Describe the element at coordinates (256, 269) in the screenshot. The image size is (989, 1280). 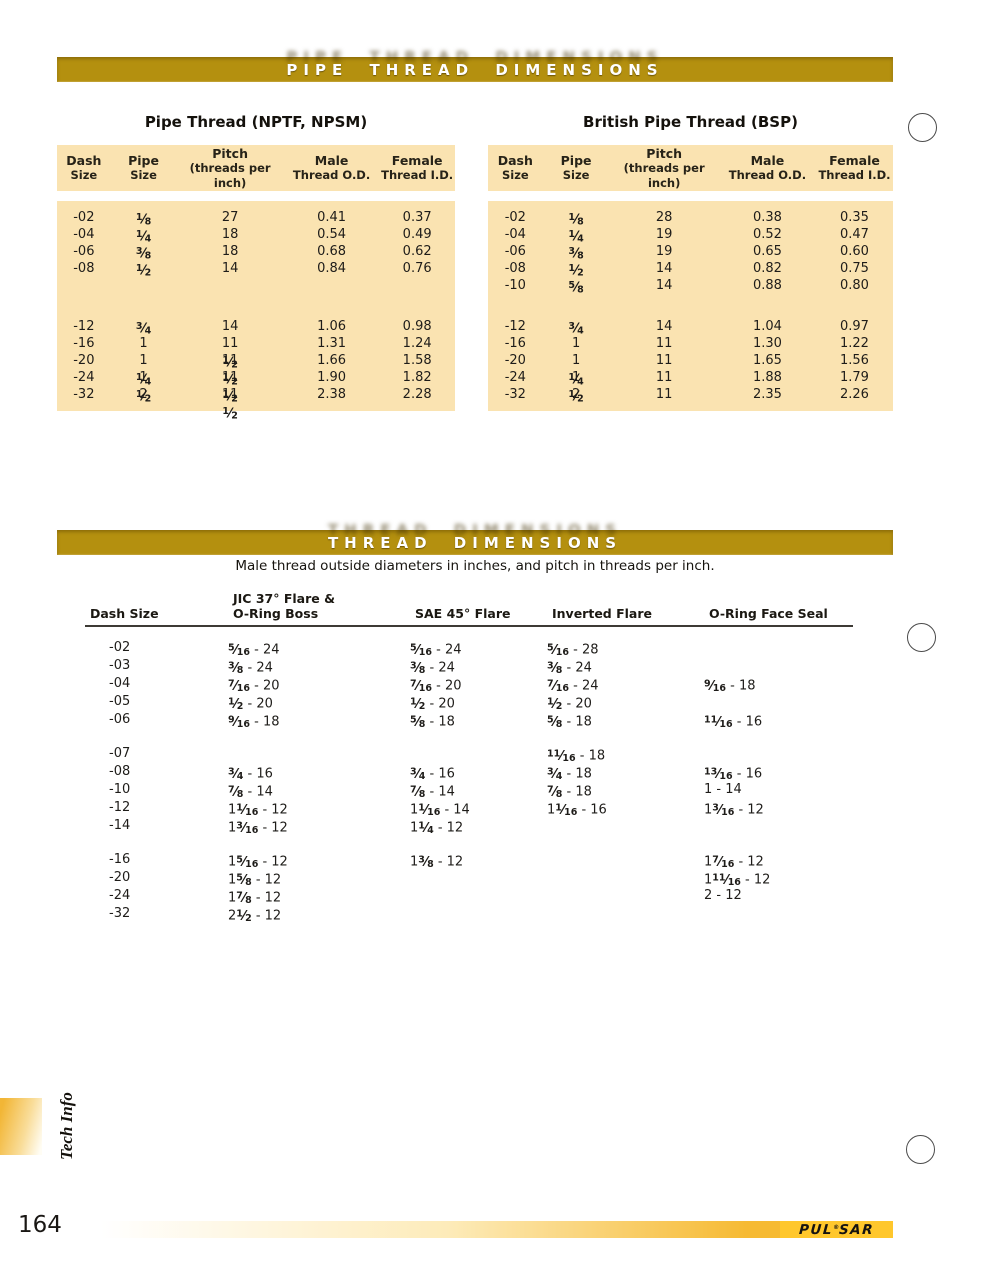
I see `table-row: -08 1⁄2 14 0.84 0.76` at that location.